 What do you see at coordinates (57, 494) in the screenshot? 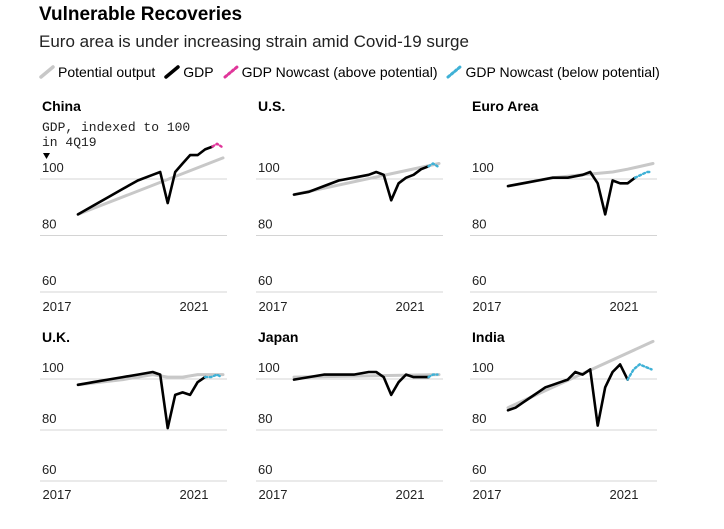
I see `x-tick-u-k-2017: 2017` at bounding box center [57, 494].